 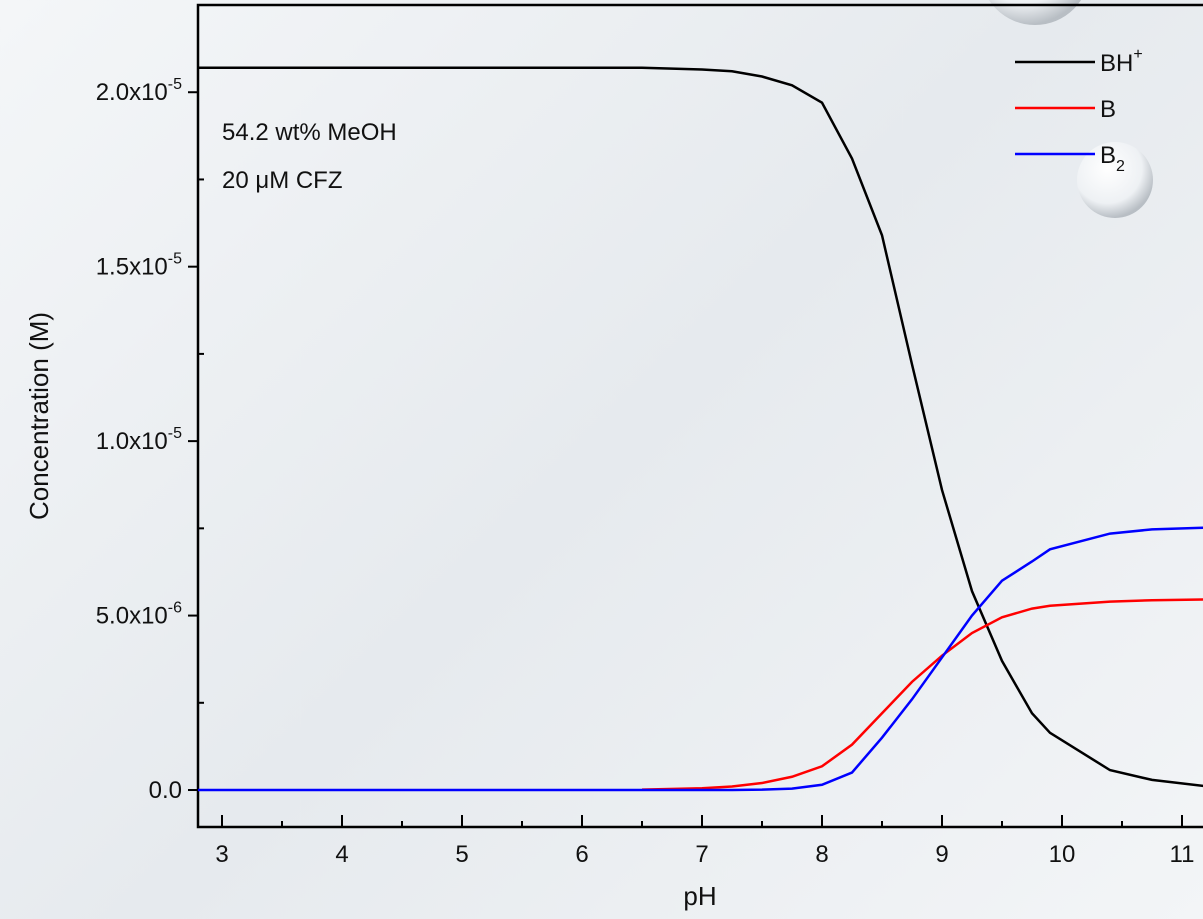 I want to click on y-tick-label-base: 5.0x10, so click(x=132, y=616).